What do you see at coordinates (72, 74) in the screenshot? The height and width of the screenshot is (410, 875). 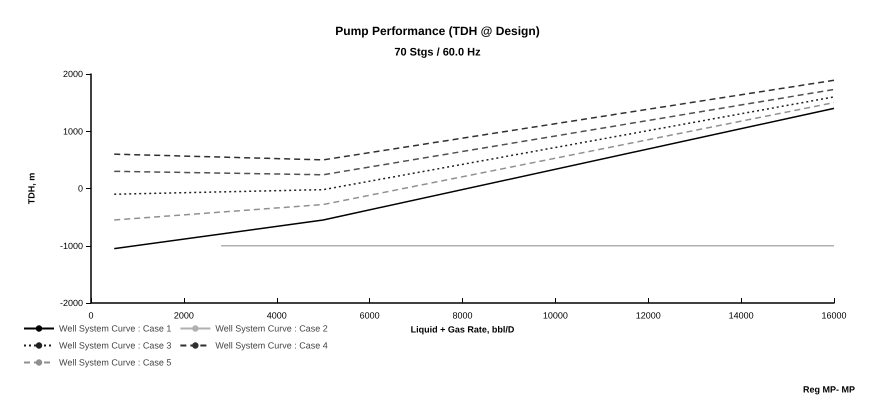 I see `y-tick-label: 2000` at bounding box center [72, 74].